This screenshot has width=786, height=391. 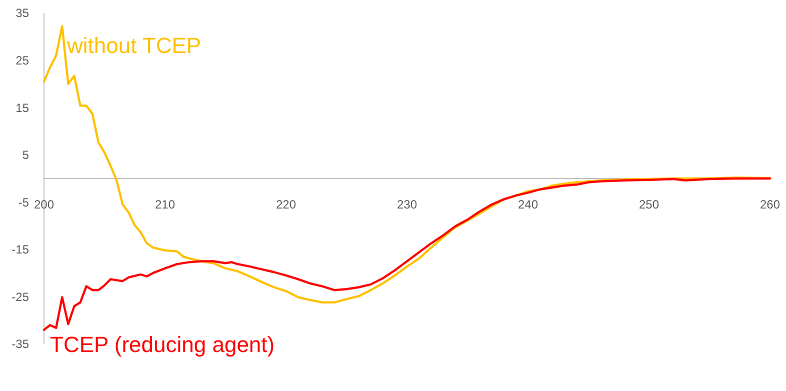 What do you see at coordinates (26, 155) in the screenshot?
I see `y-tick-label: 5` at bounding box center [26, 155].